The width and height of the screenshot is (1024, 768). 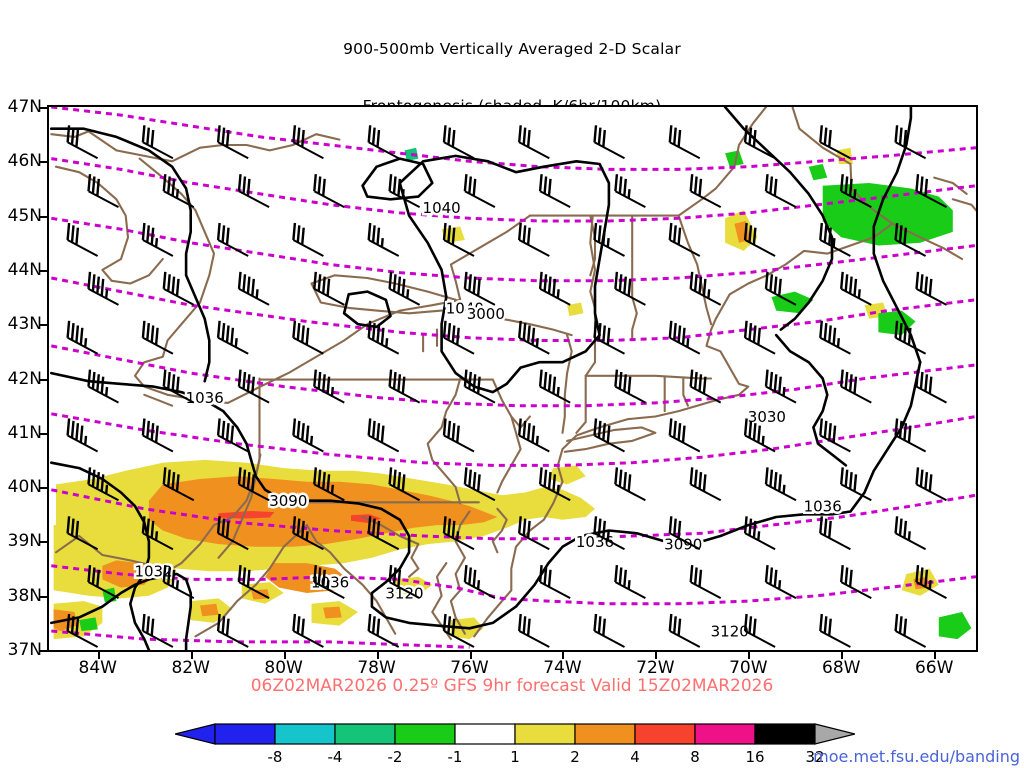 What do you see at coordinates (24, 487) in the screenshot?
I see `latitude-tick-label: 40N` at bounding box center [24, 487].